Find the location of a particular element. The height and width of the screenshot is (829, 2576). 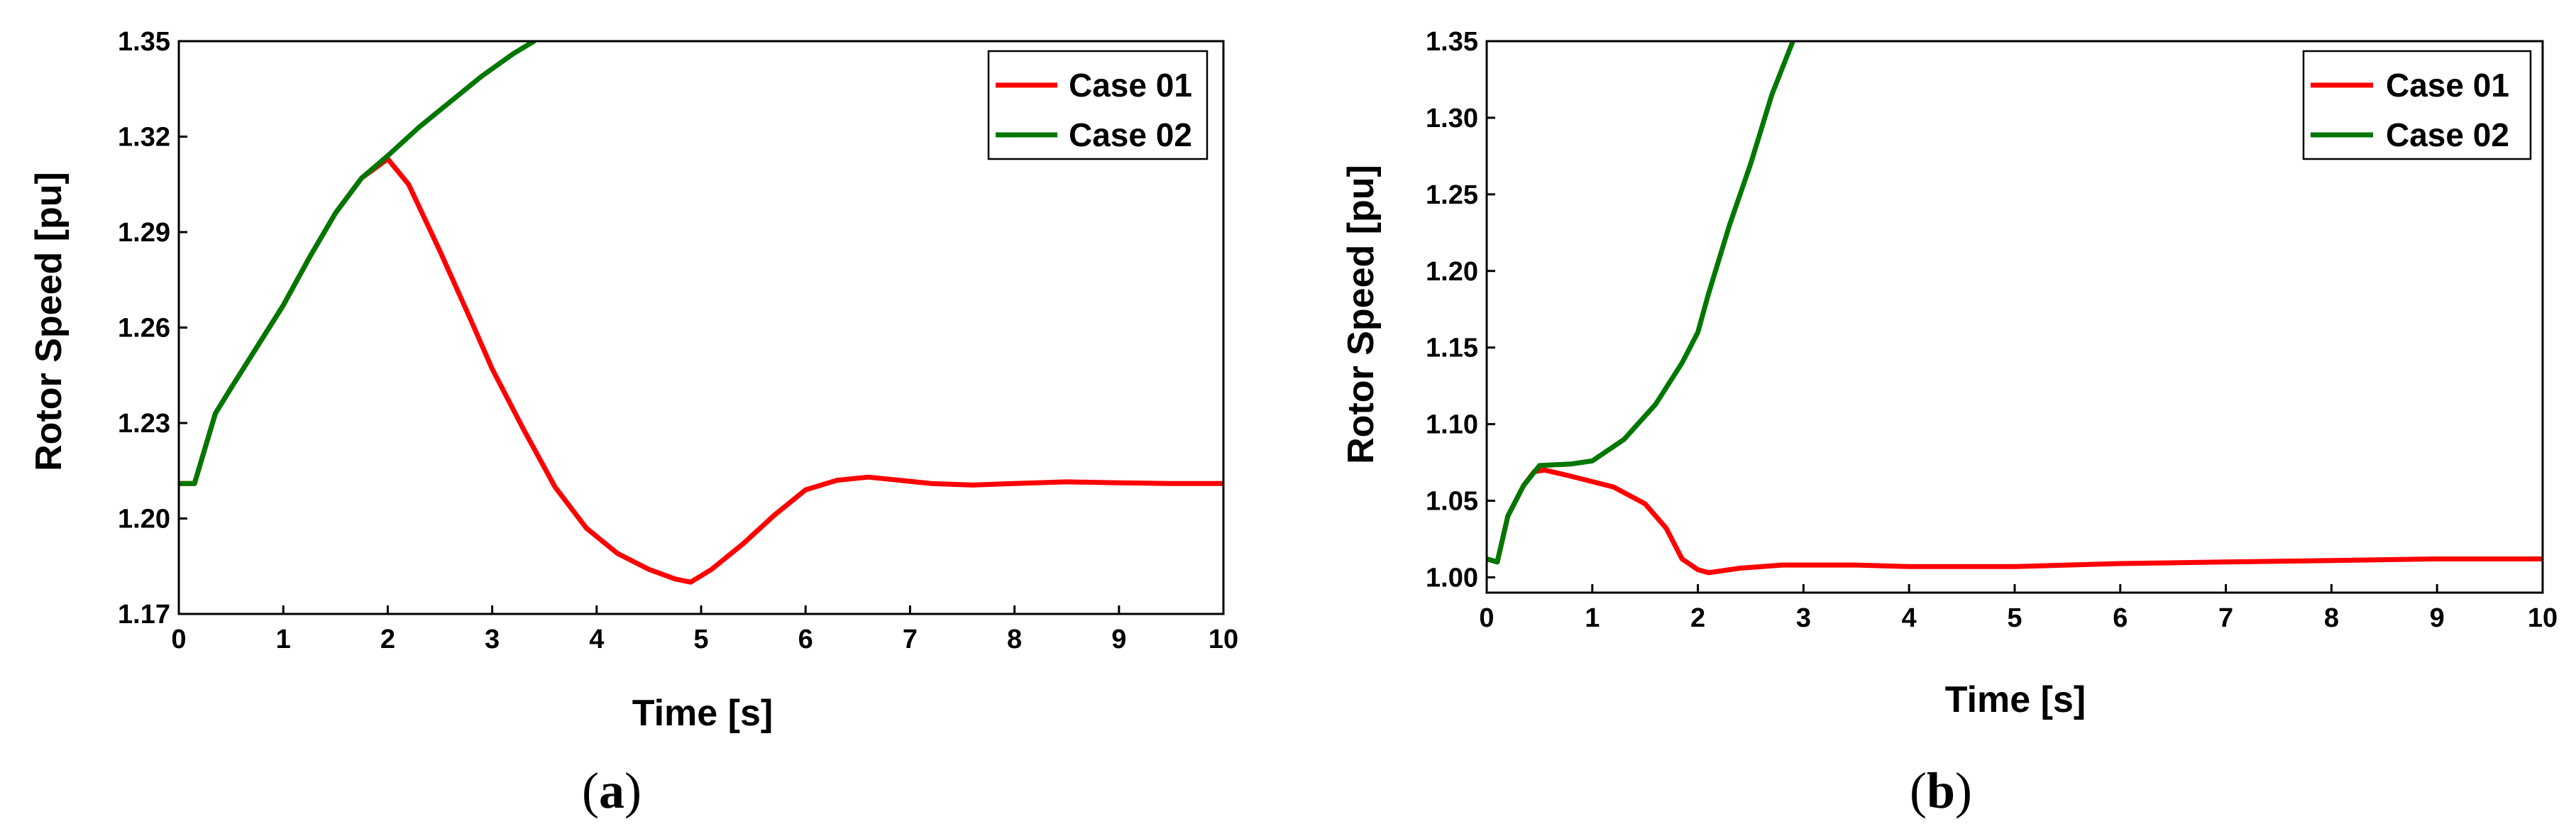

series-line-case01 is located at coordinates (2015, 522).